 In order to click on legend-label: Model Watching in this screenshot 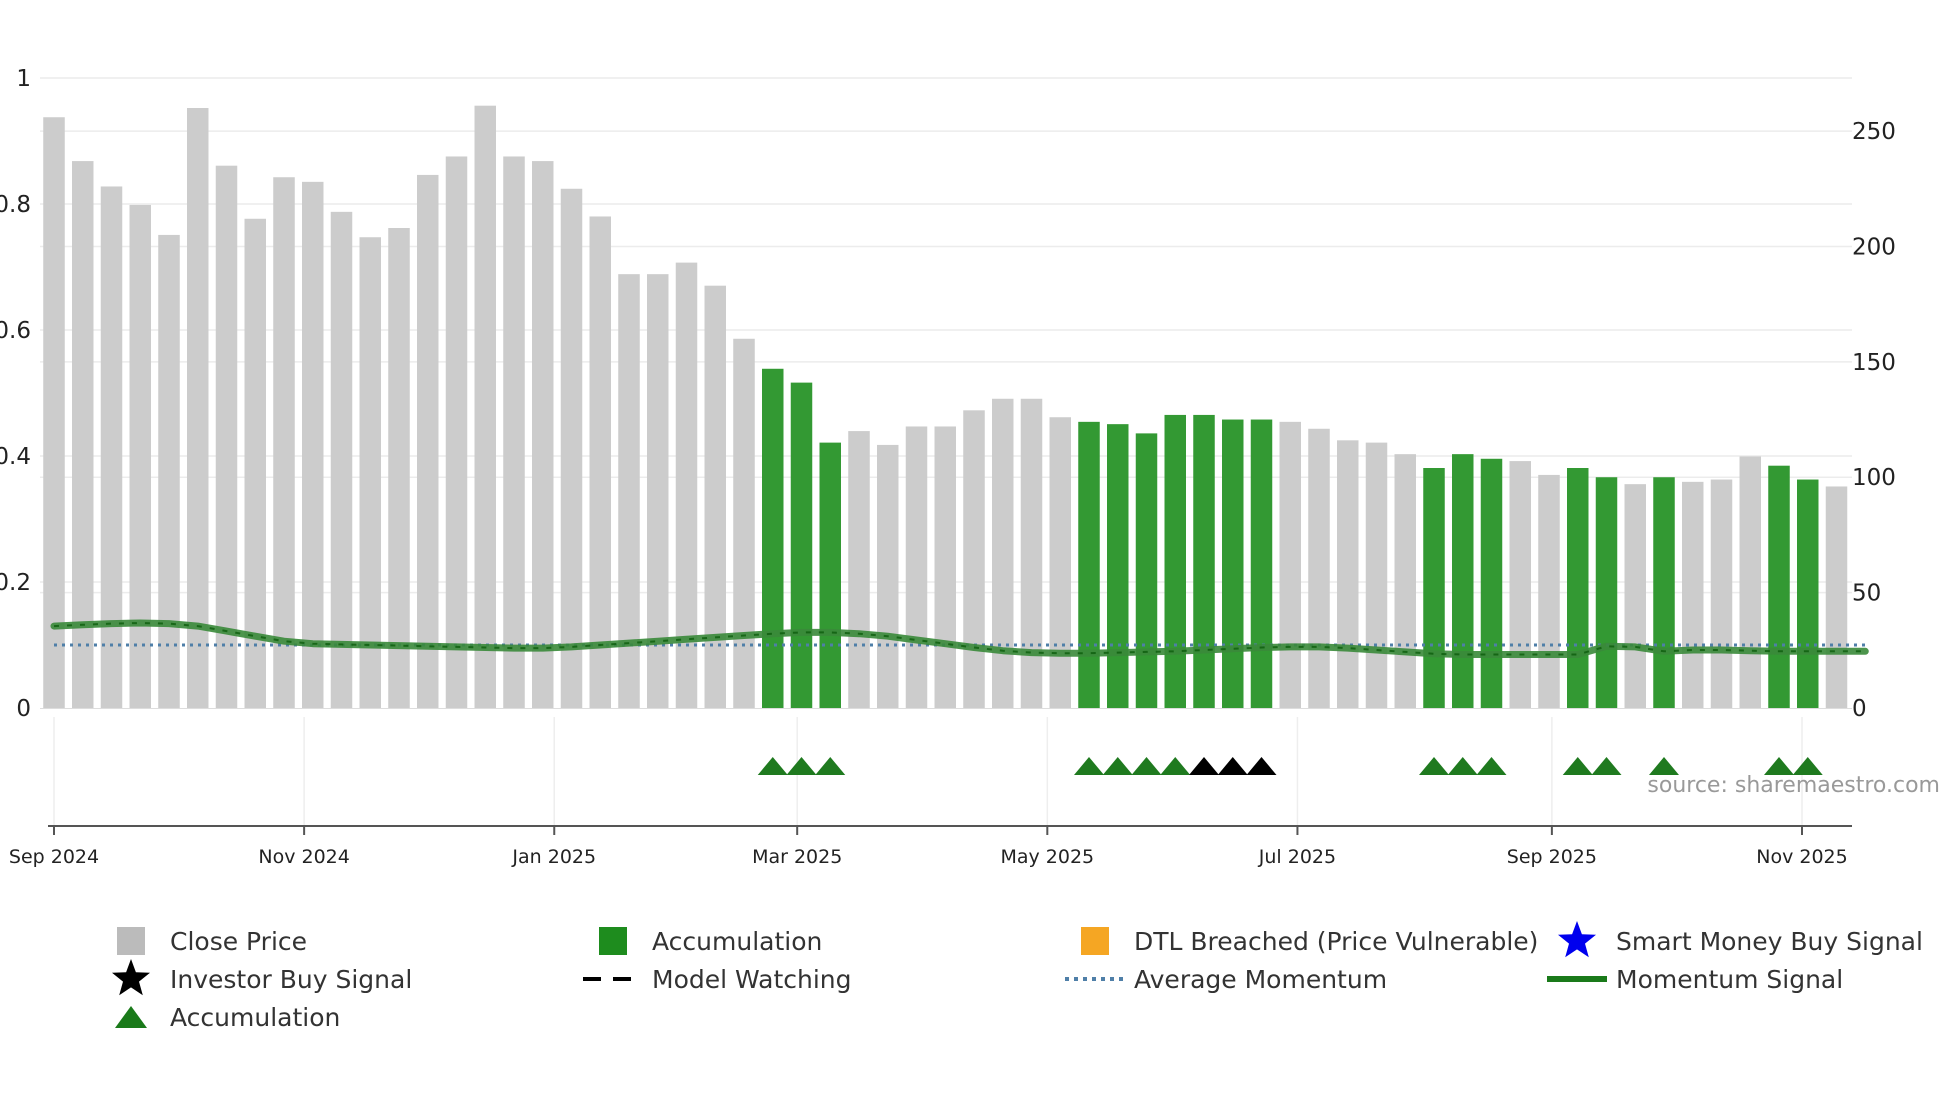, I will do `click(752, 979)`.